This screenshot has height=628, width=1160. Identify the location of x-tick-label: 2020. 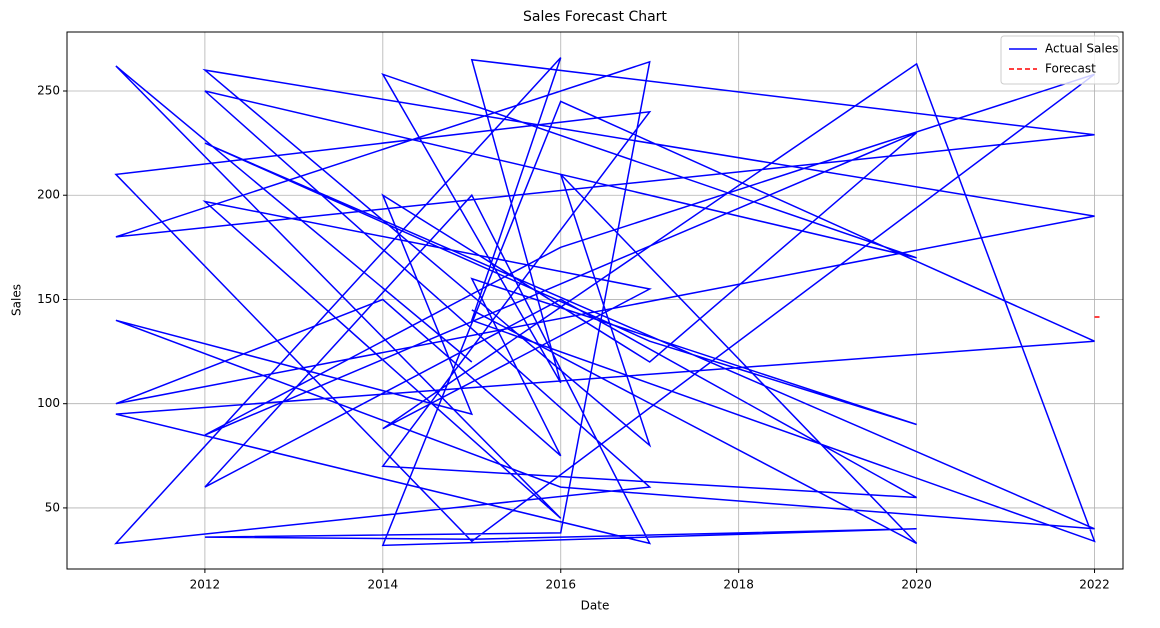
(916, 585).